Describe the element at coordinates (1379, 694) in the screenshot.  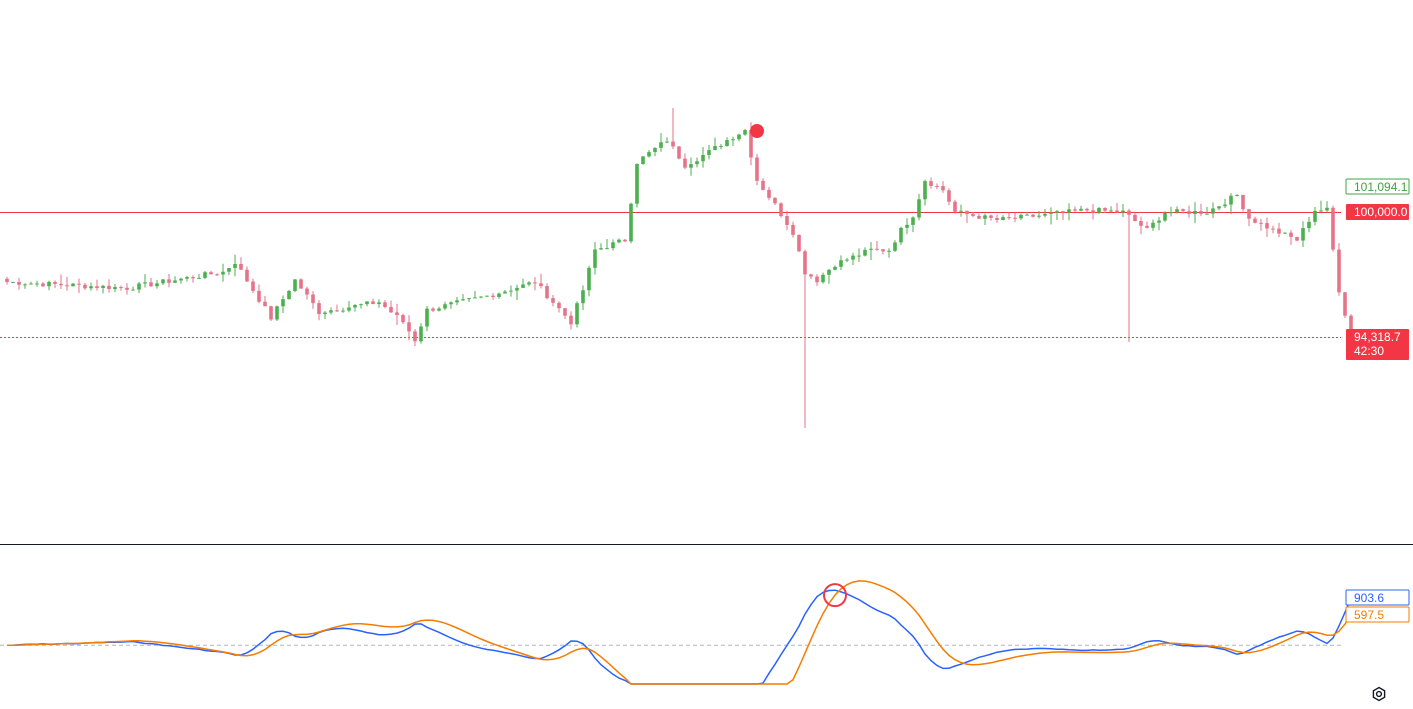
I see `settings-gear-icon` at that location.